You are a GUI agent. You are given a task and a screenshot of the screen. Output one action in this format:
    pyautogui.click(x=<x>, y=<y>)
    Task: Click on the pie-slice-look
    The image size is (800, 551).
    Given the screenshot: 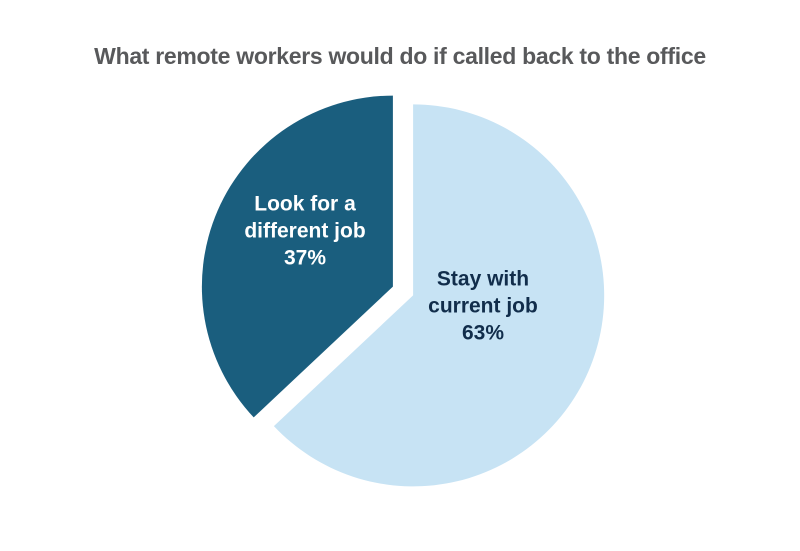 What is the action you would take?
    pyautogui.click(x=297, y=256)
    